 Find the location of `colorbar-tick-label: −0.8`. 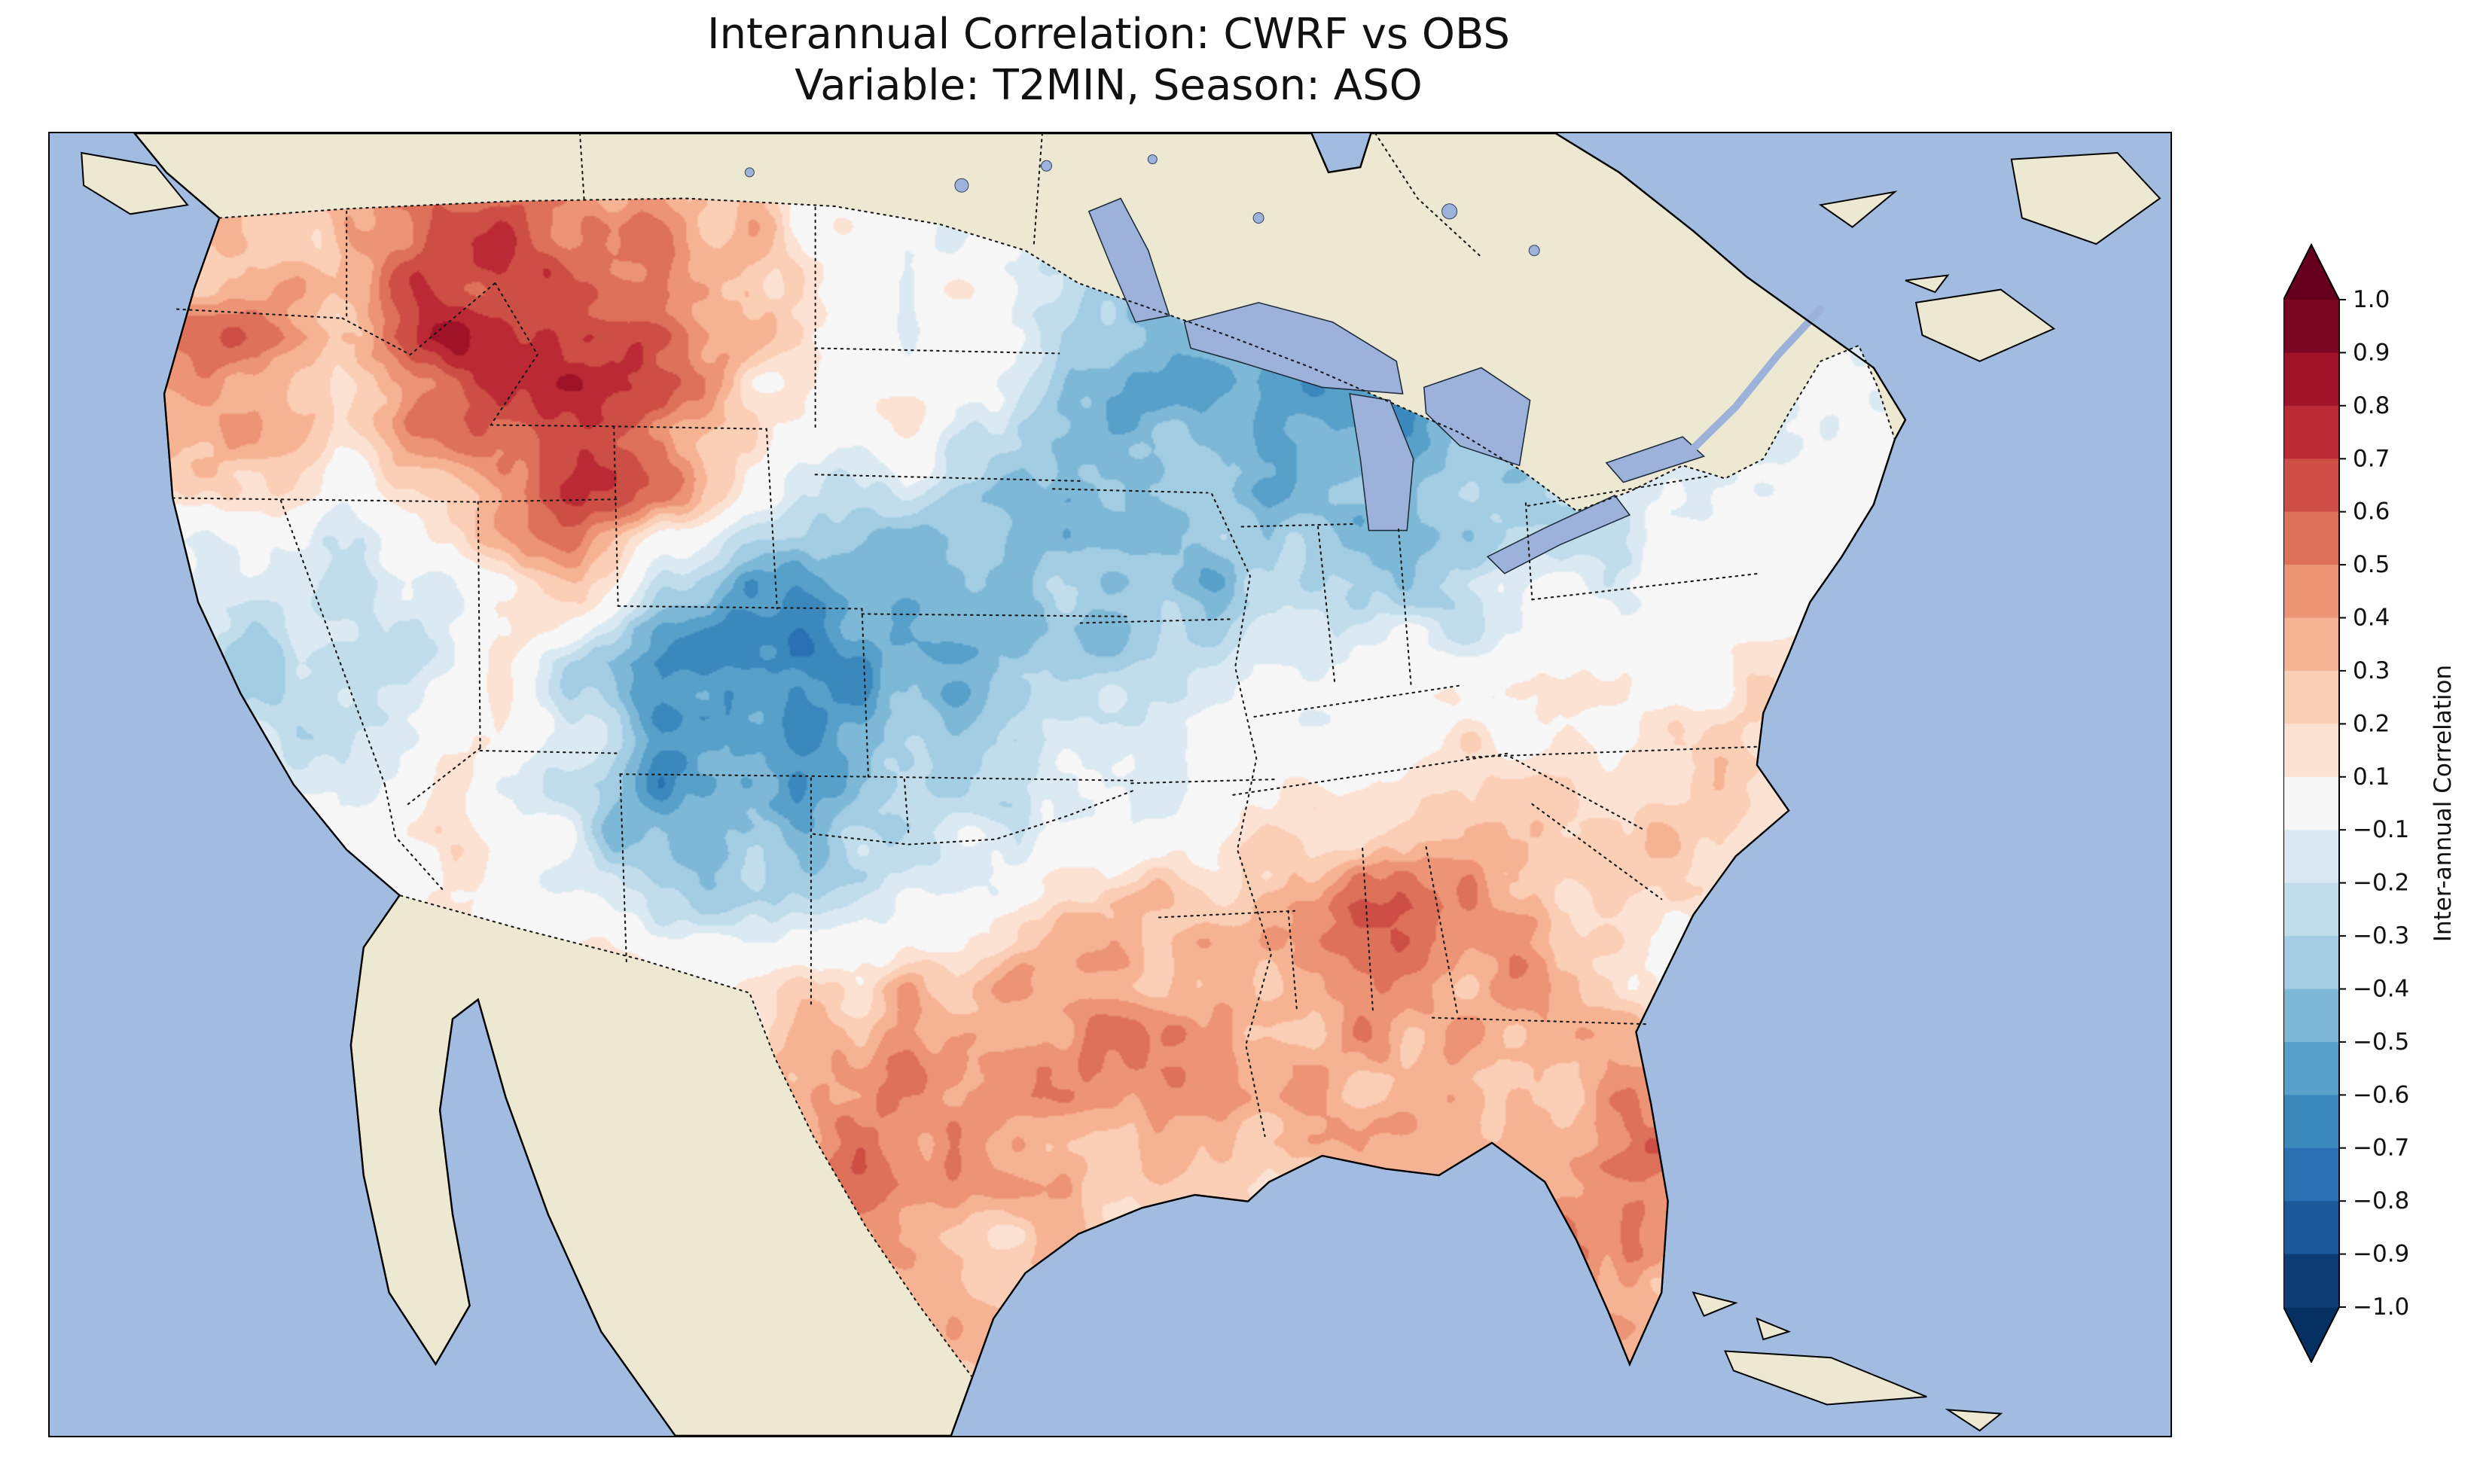

colorbar-tick-label: −0.8 is located at coordinates (2381, 1200).